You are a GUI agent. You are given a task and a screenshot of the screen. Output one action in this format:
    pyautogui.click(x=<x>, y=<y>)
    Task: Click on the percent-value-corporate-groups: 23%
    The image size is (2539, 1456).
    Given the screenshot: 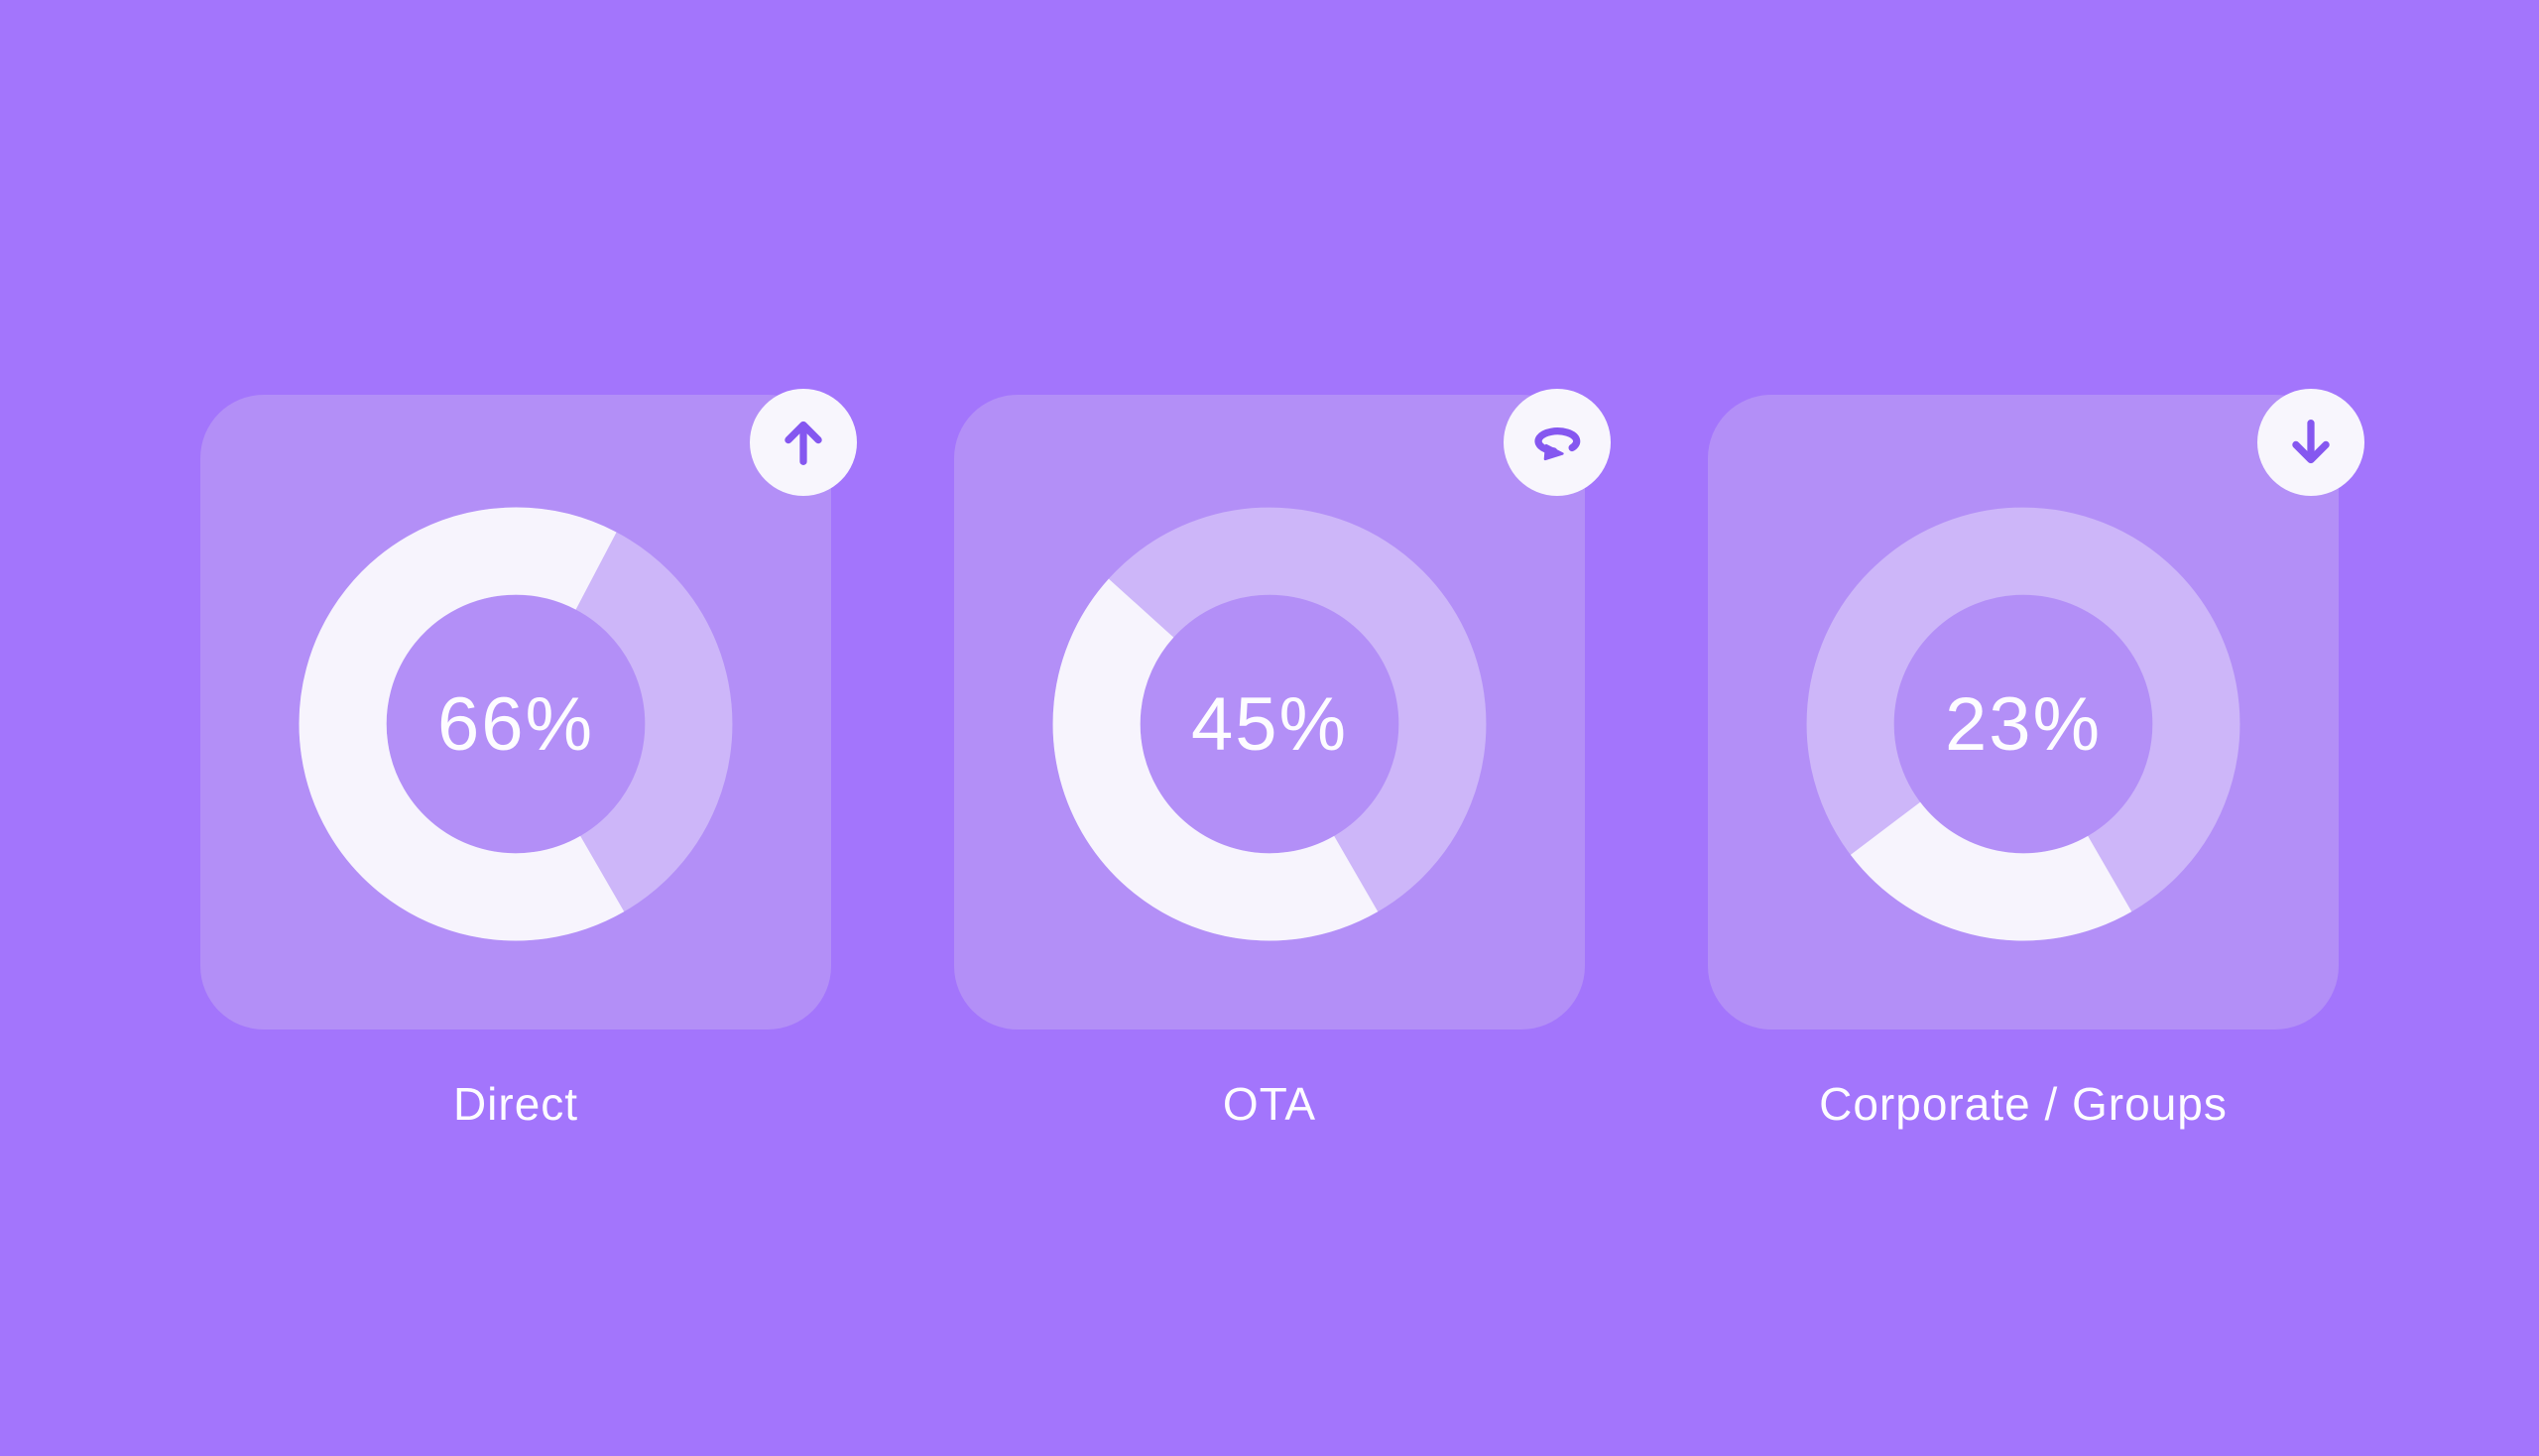 What is the action you would take?
    pyautogui.click(x=2024, y=724)
    